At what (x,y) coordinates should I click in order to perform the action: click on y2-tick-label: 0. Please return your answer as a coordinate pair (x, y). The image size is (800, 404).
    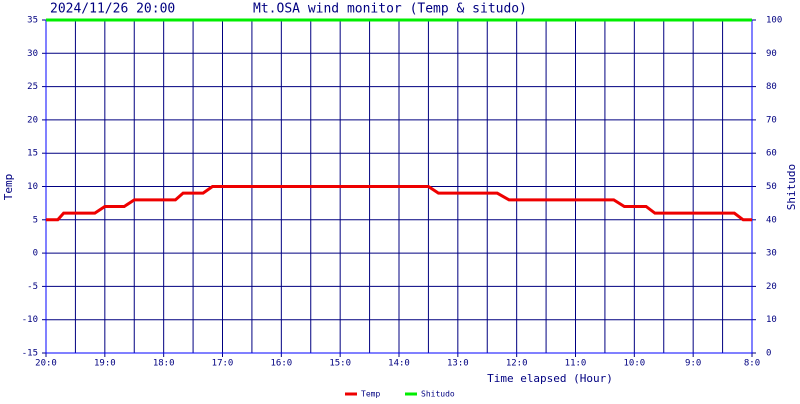
    Looking at the image, I should click on (768, 354).